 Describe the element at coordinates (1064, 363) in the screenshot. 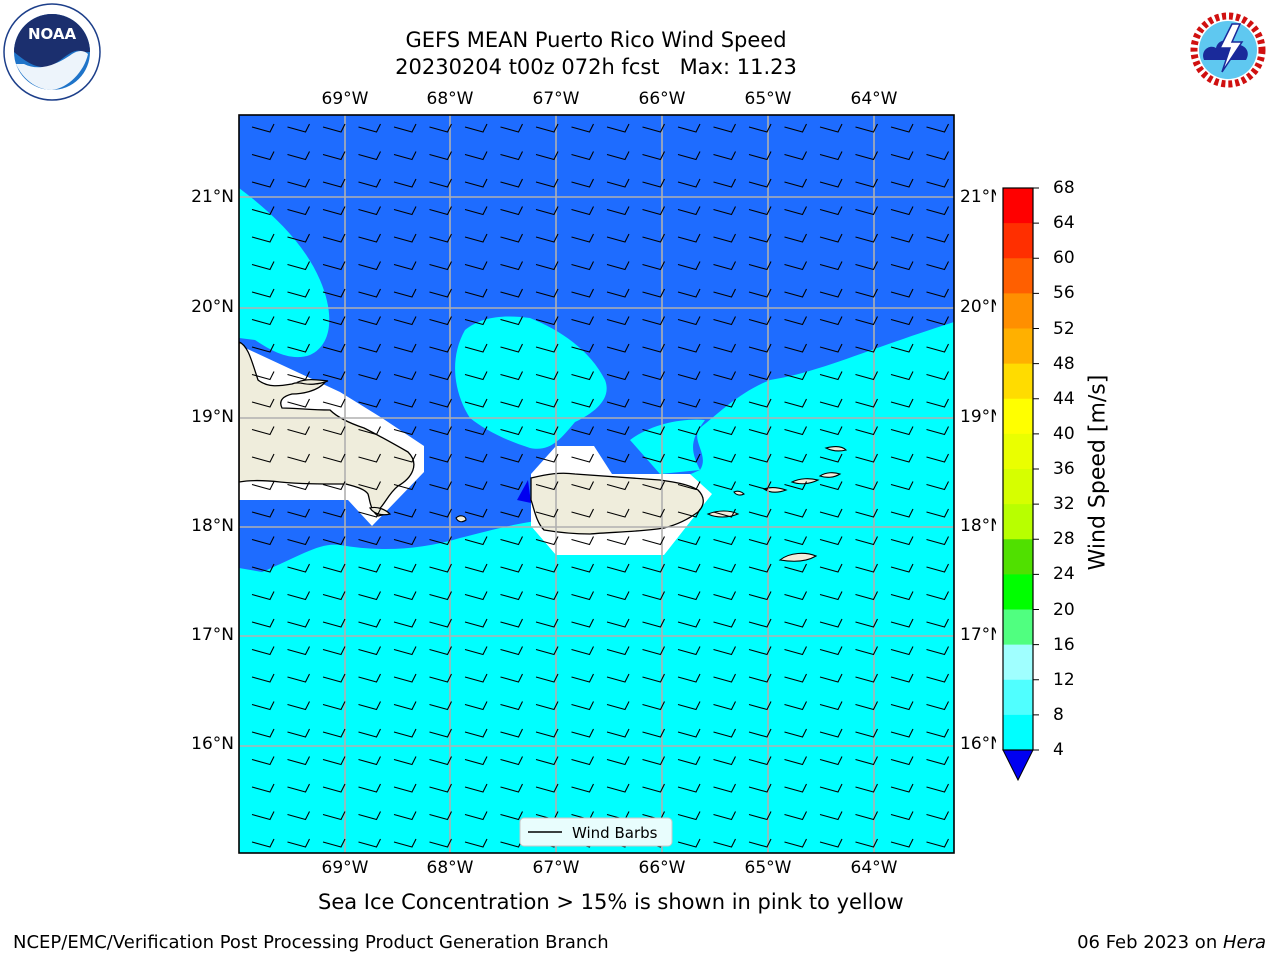

I see `colorbar-tick-label: 48` at that location.